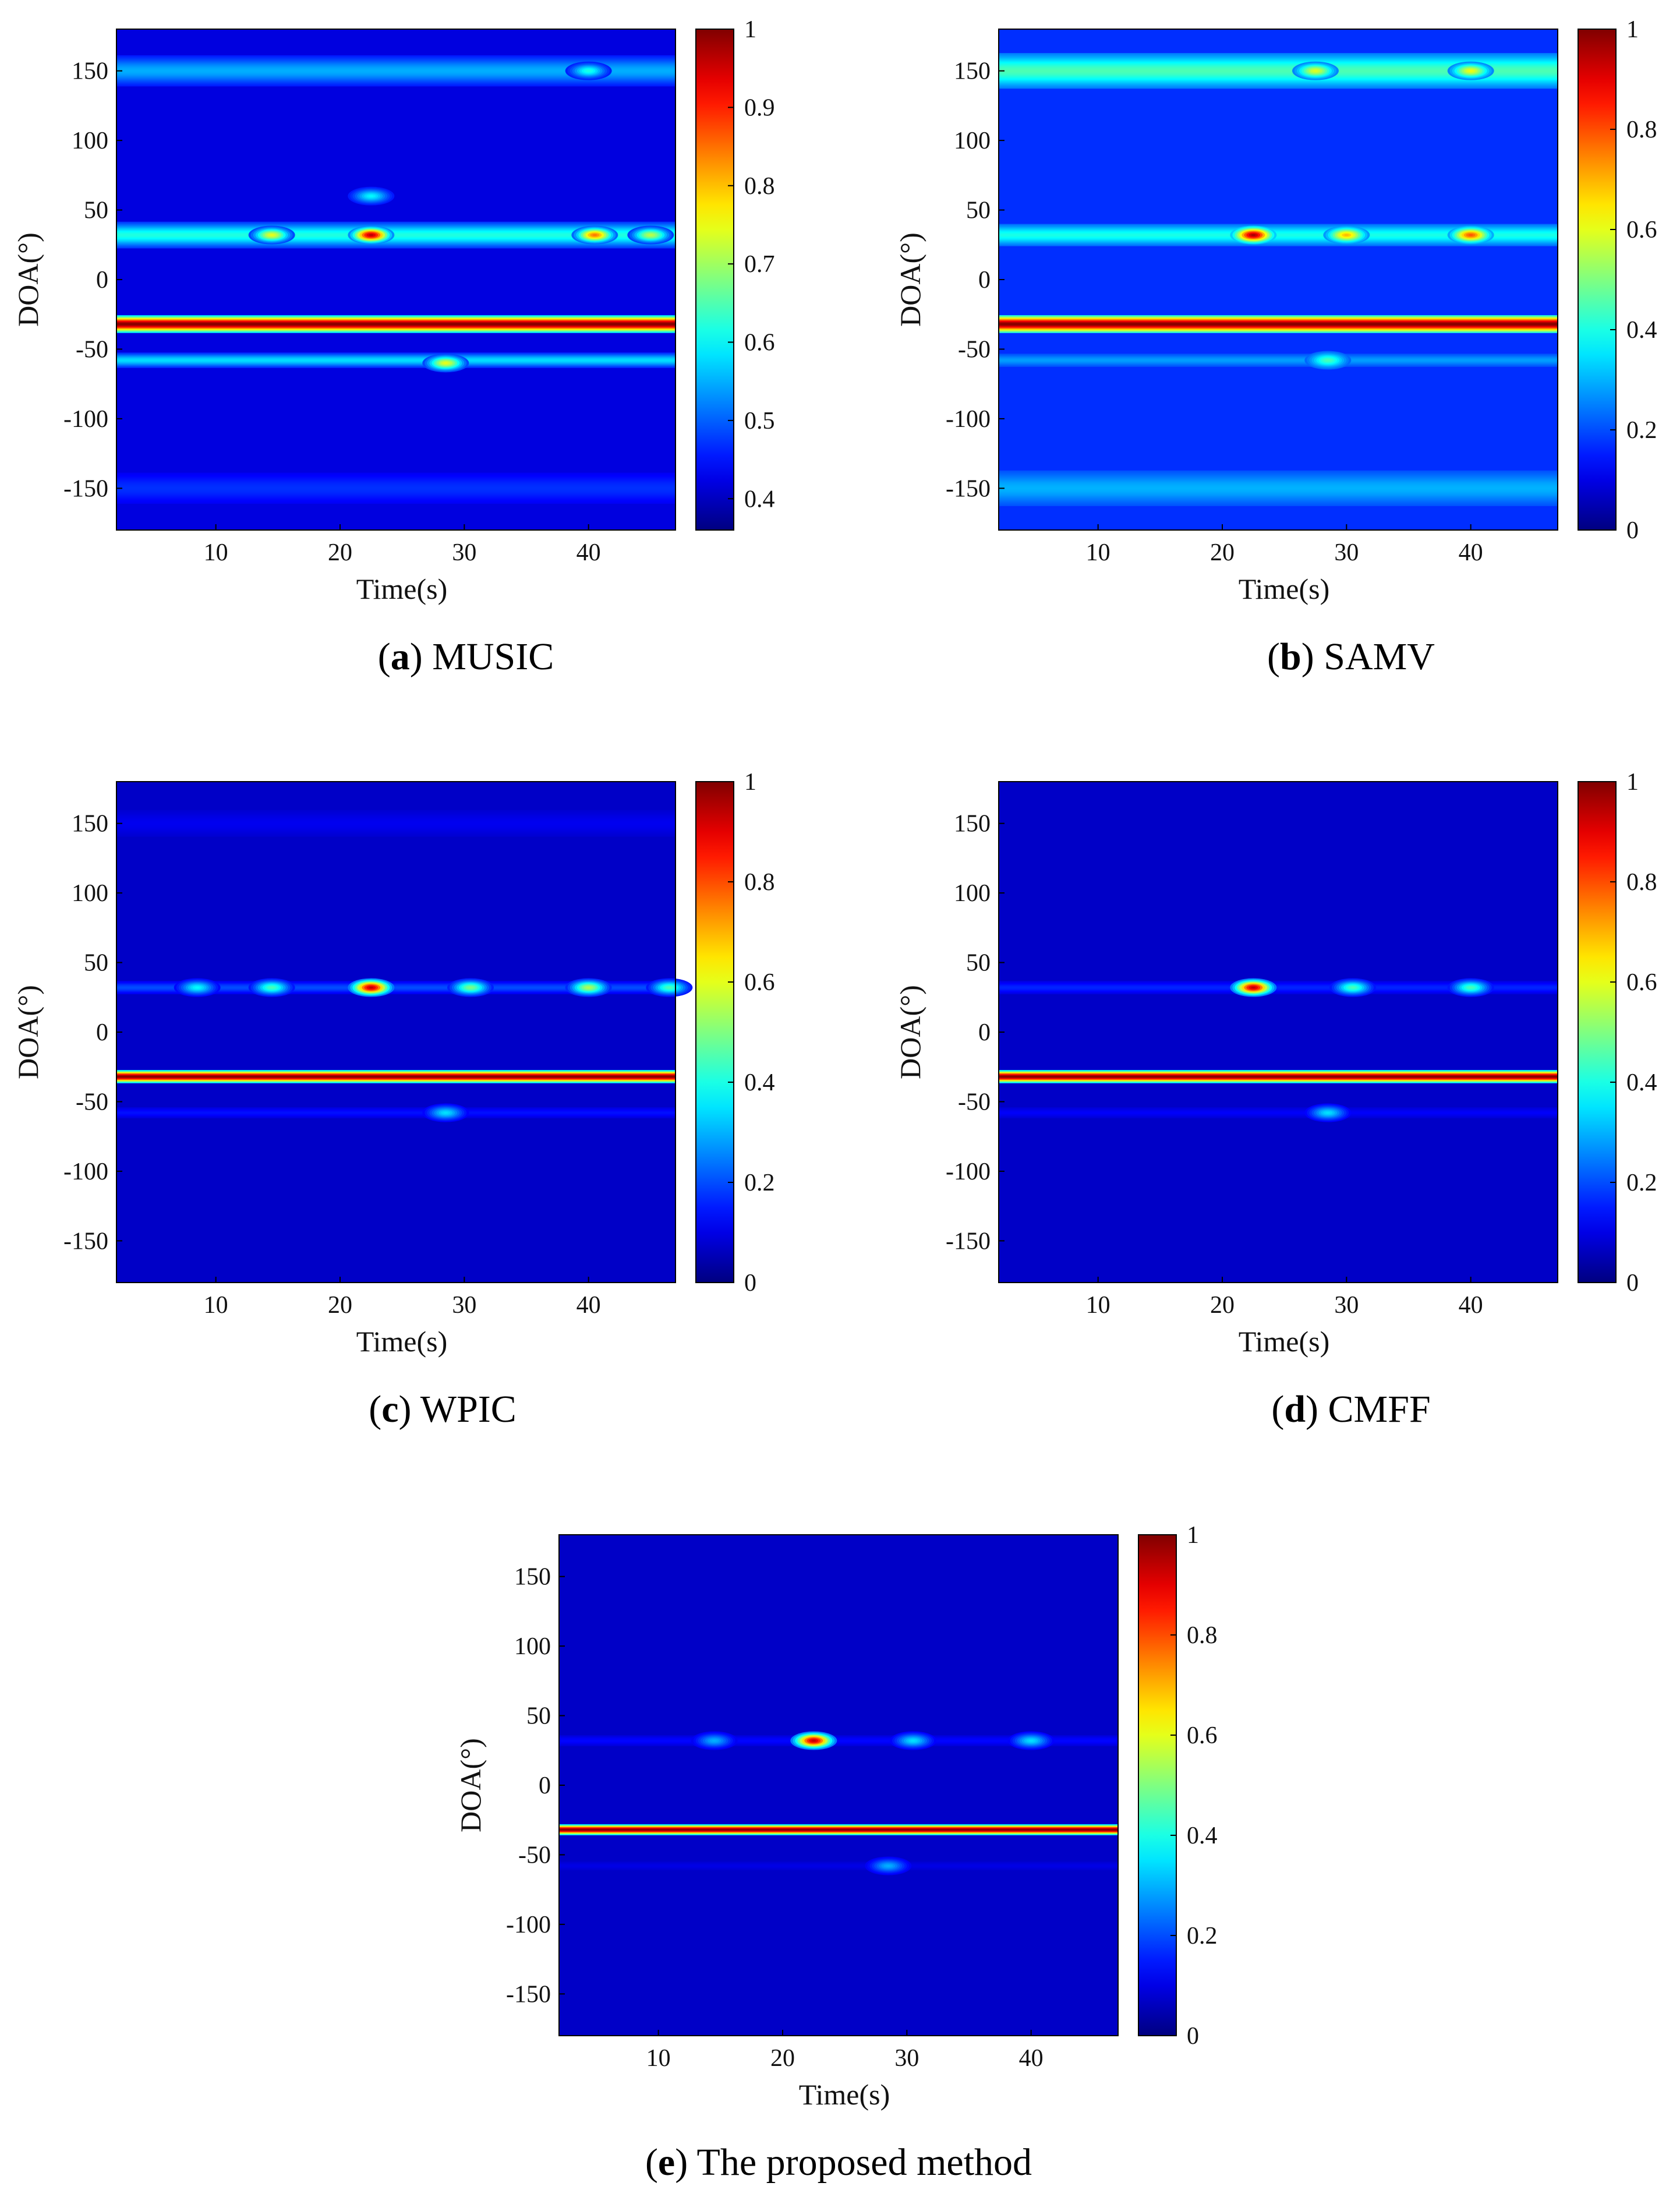 The height and width of the screenshot is (2204, 1680). Describe the element at coordinates (493, 657) in the screenshot. I see `caption-method: MUSIC` at that location.